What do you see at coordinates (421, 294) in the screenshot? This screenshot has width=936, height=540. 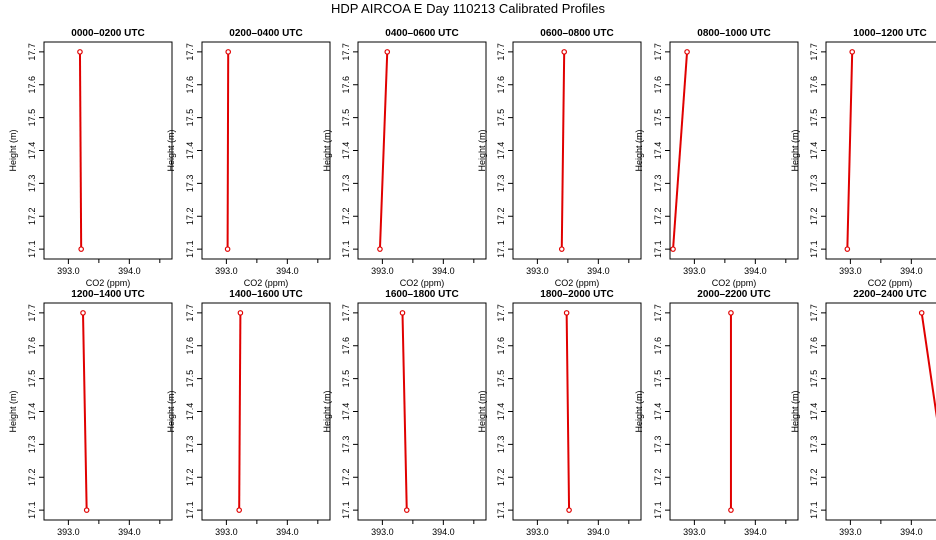 I see `panel-title: 1600–1800 UTC` at bounding box center [421, 294].